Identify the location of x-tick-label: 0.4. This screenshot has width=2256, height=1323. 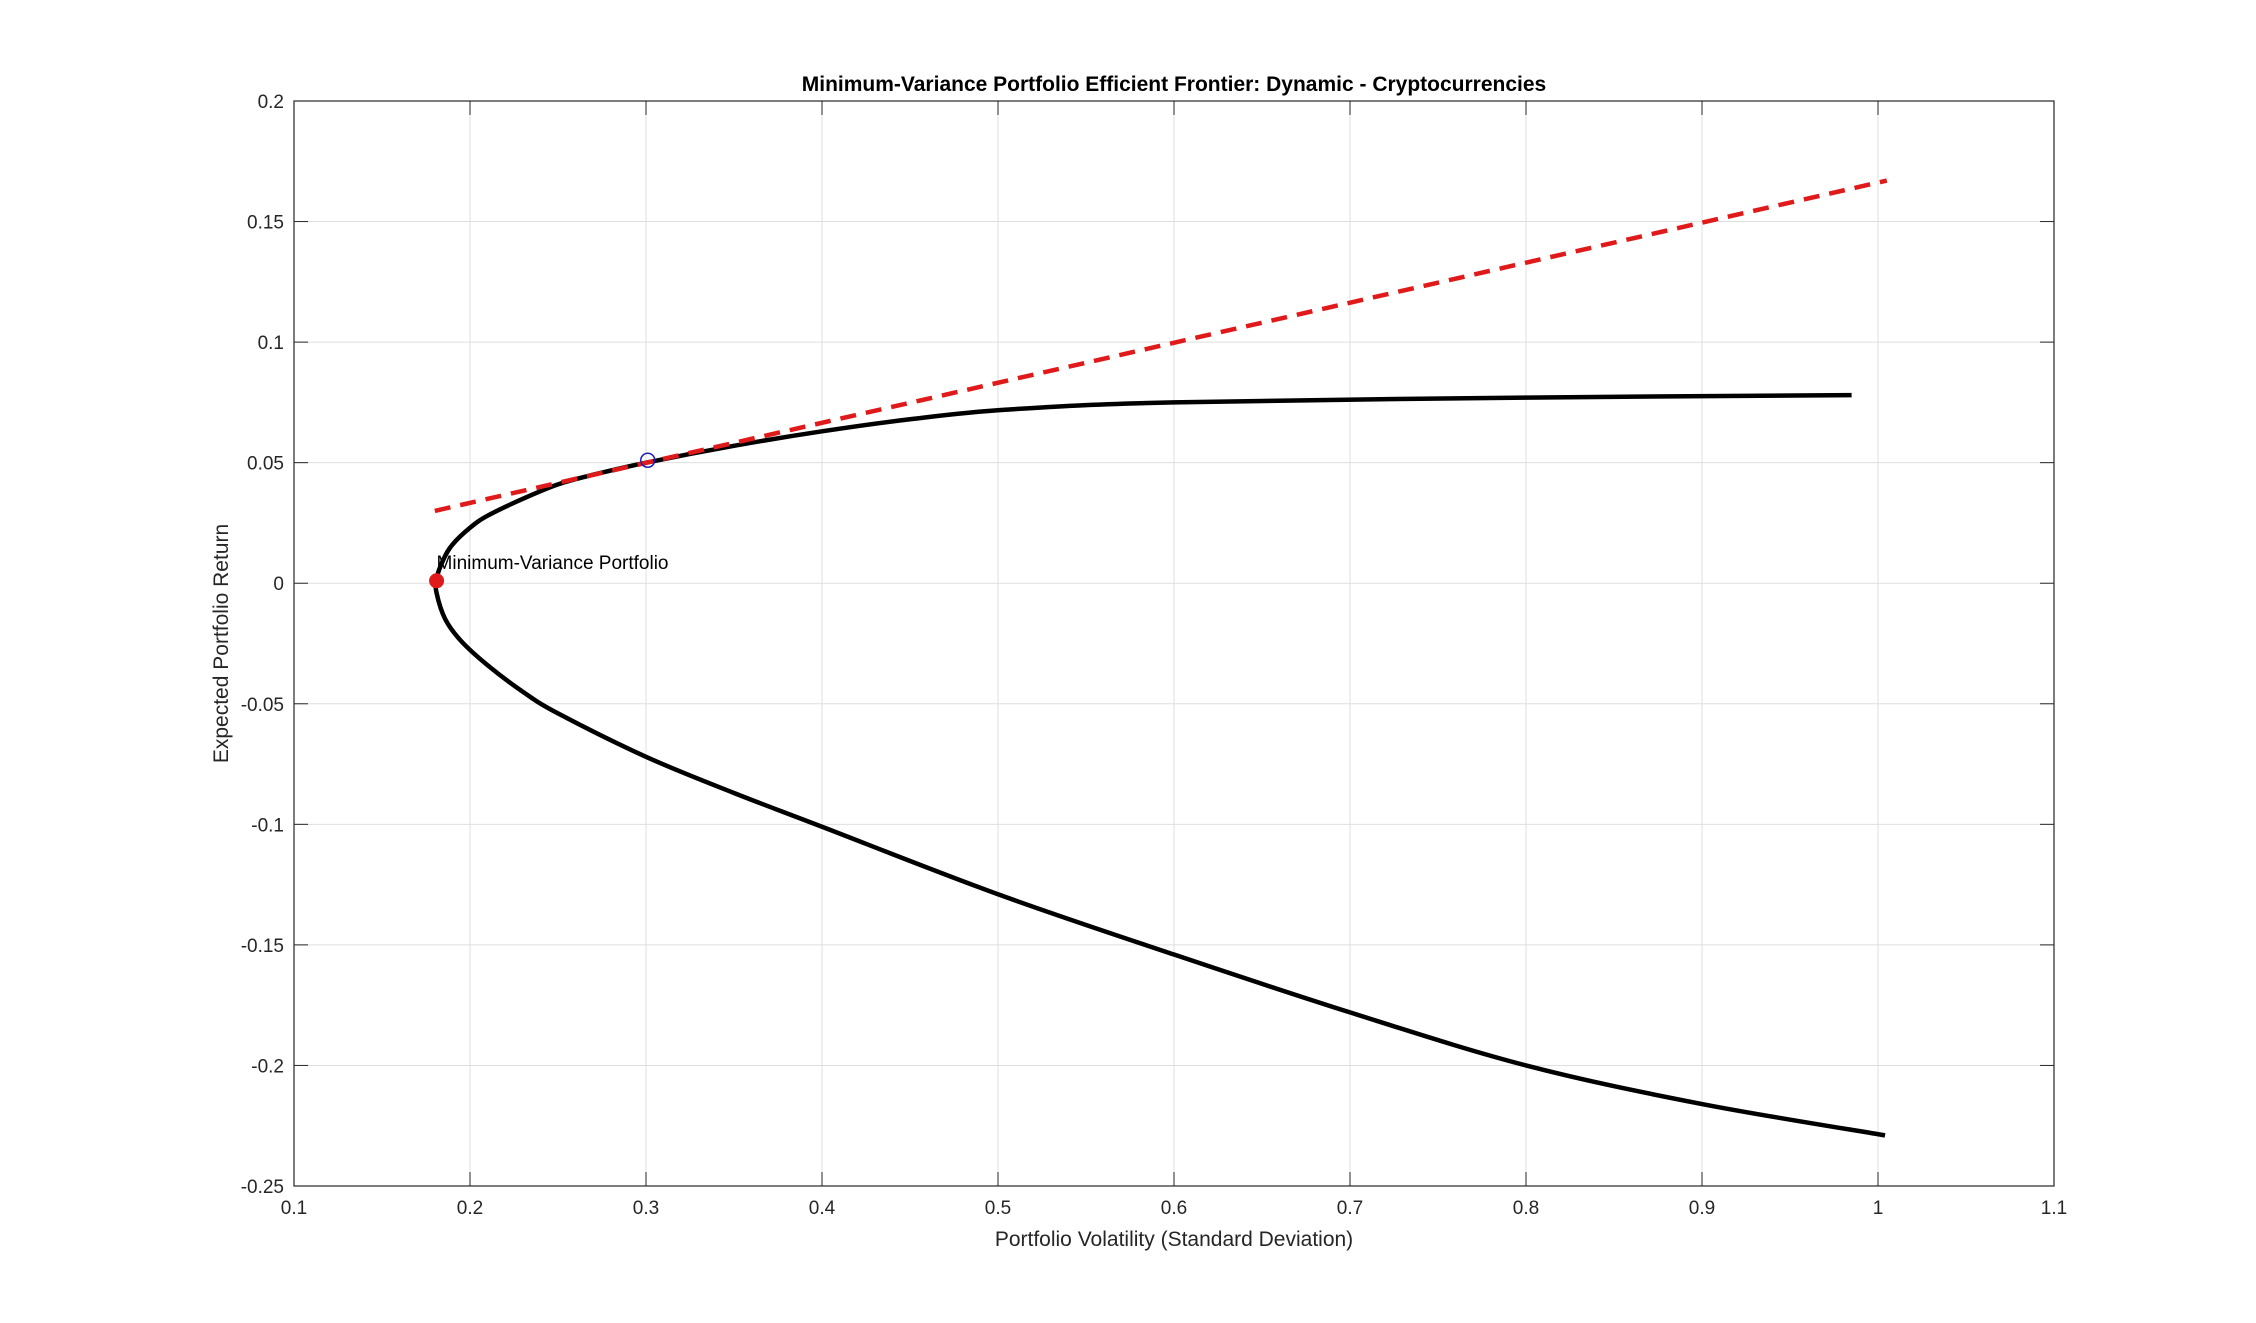
(822, 1208).